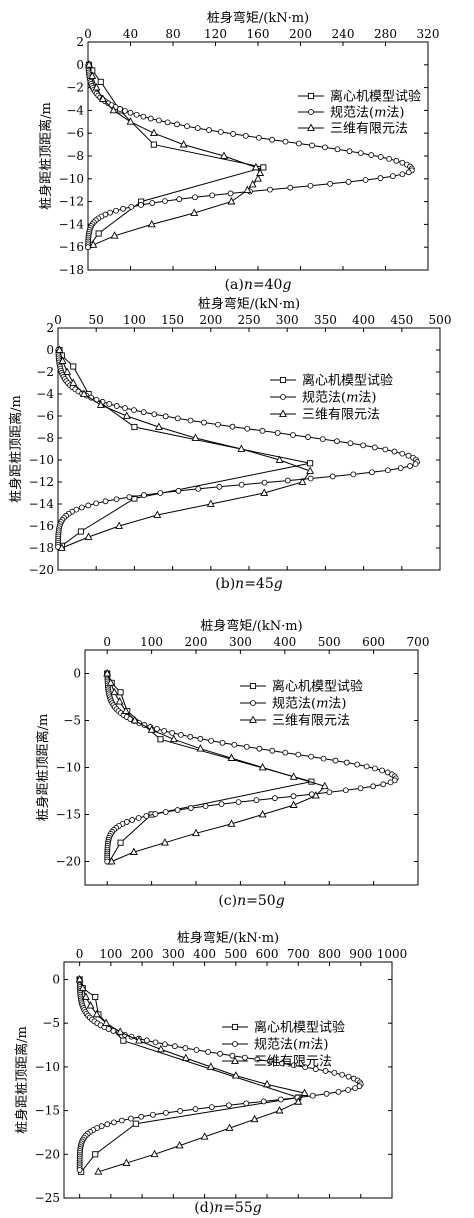 The width and height of the screenshot is (474, 1218). I want to click on x-tick-label: 250, so click(249, 320).